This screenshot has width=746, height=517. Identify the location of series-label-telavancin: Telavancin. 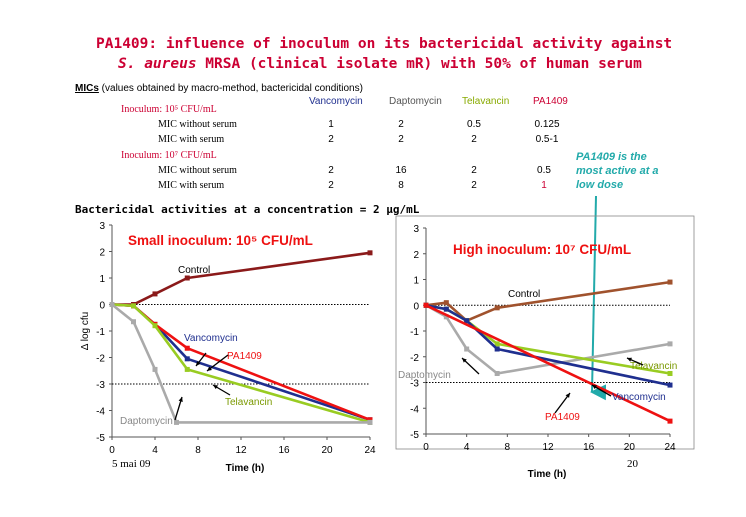
(248, 402).